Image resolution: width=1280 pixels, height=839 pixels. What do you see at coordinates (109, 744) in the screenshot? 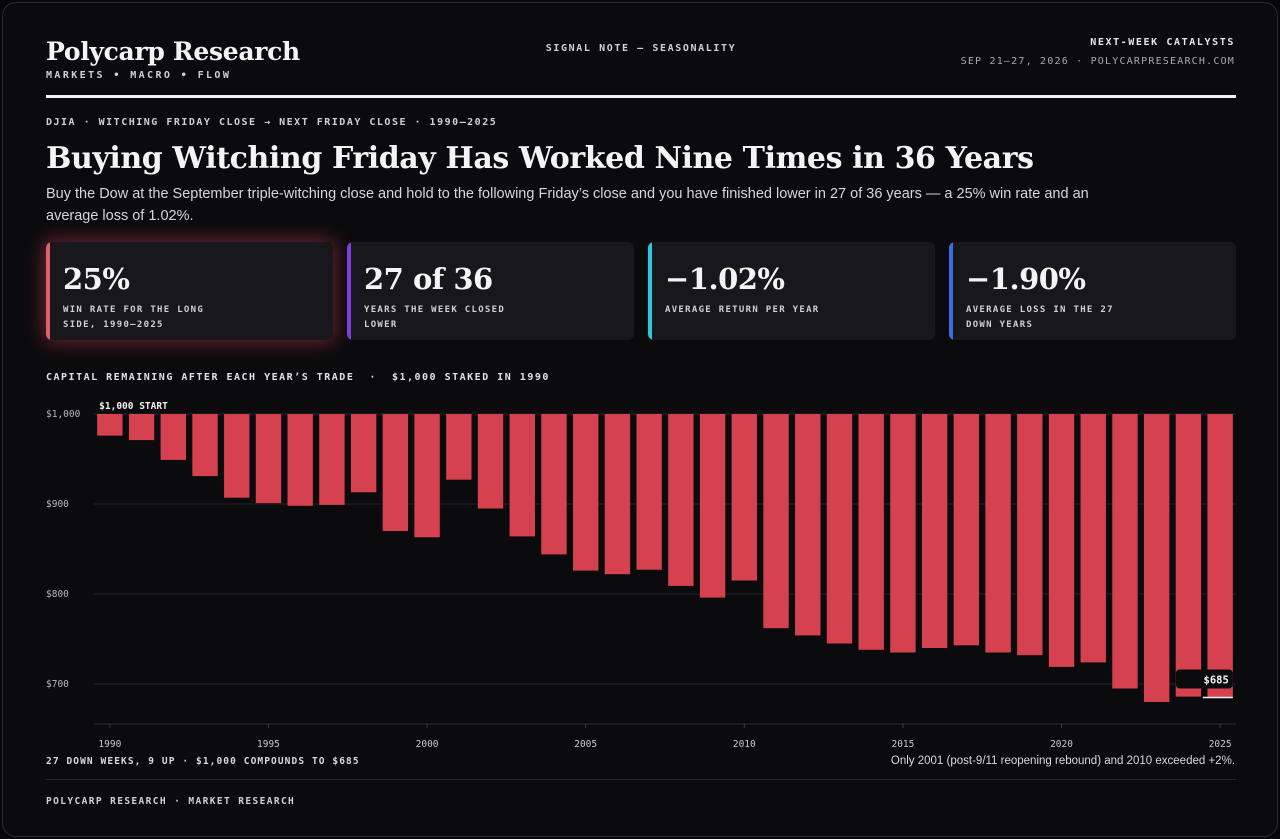
I see `x-tick-label: 1990` at bounding box center [109, 744].